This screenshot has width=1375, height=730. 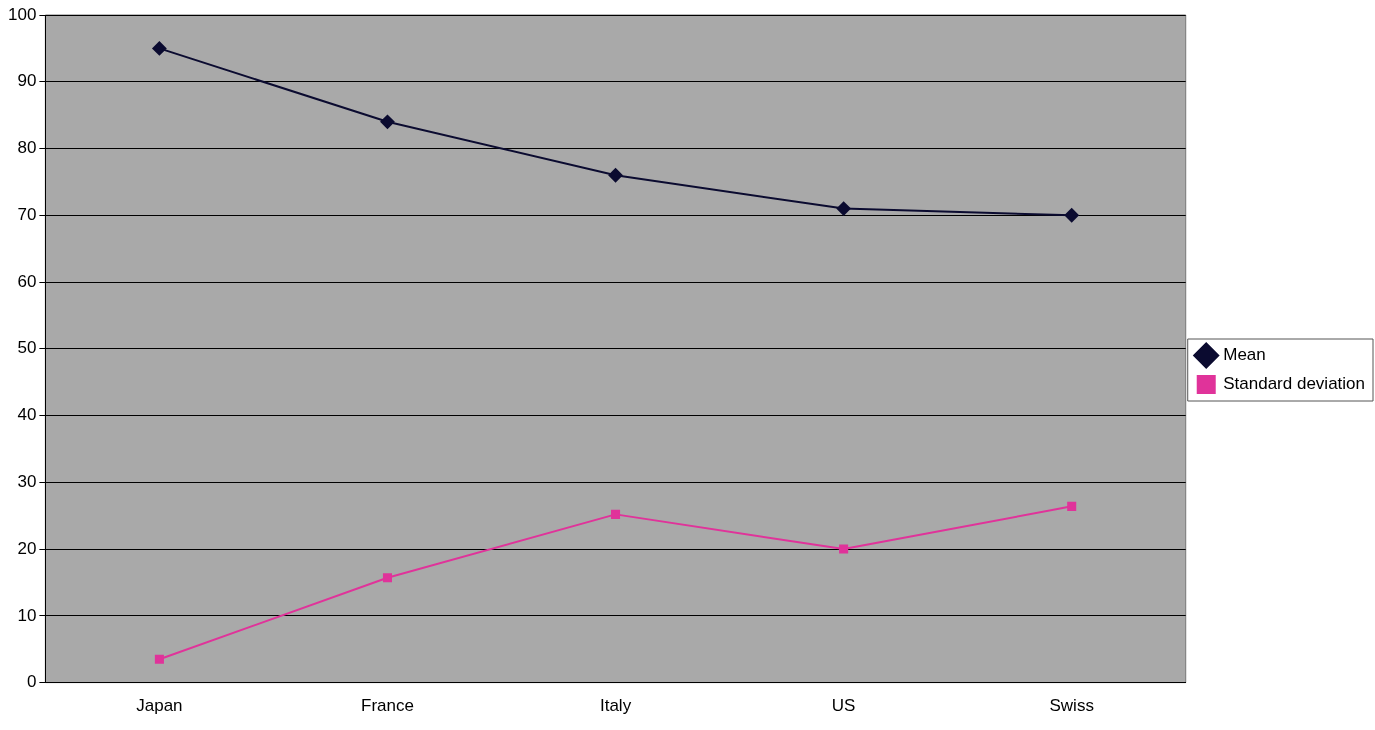 What do you see at coordinates (843, 706) in the screenshot?
I see `x-tick-label: US` at bounding box center [843, 706].